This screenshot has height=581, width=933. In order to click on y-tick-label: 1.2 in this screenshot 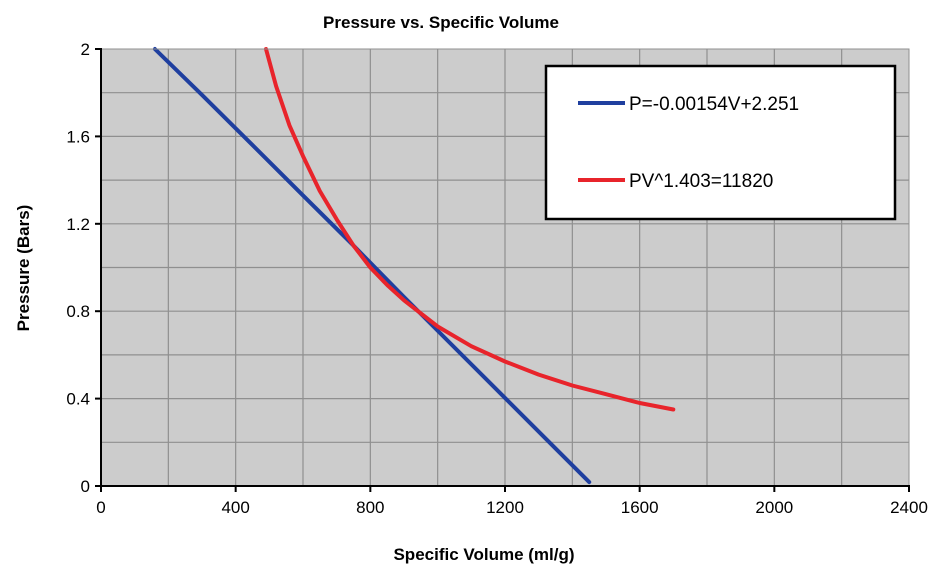, I will do `click(78, 224)`.